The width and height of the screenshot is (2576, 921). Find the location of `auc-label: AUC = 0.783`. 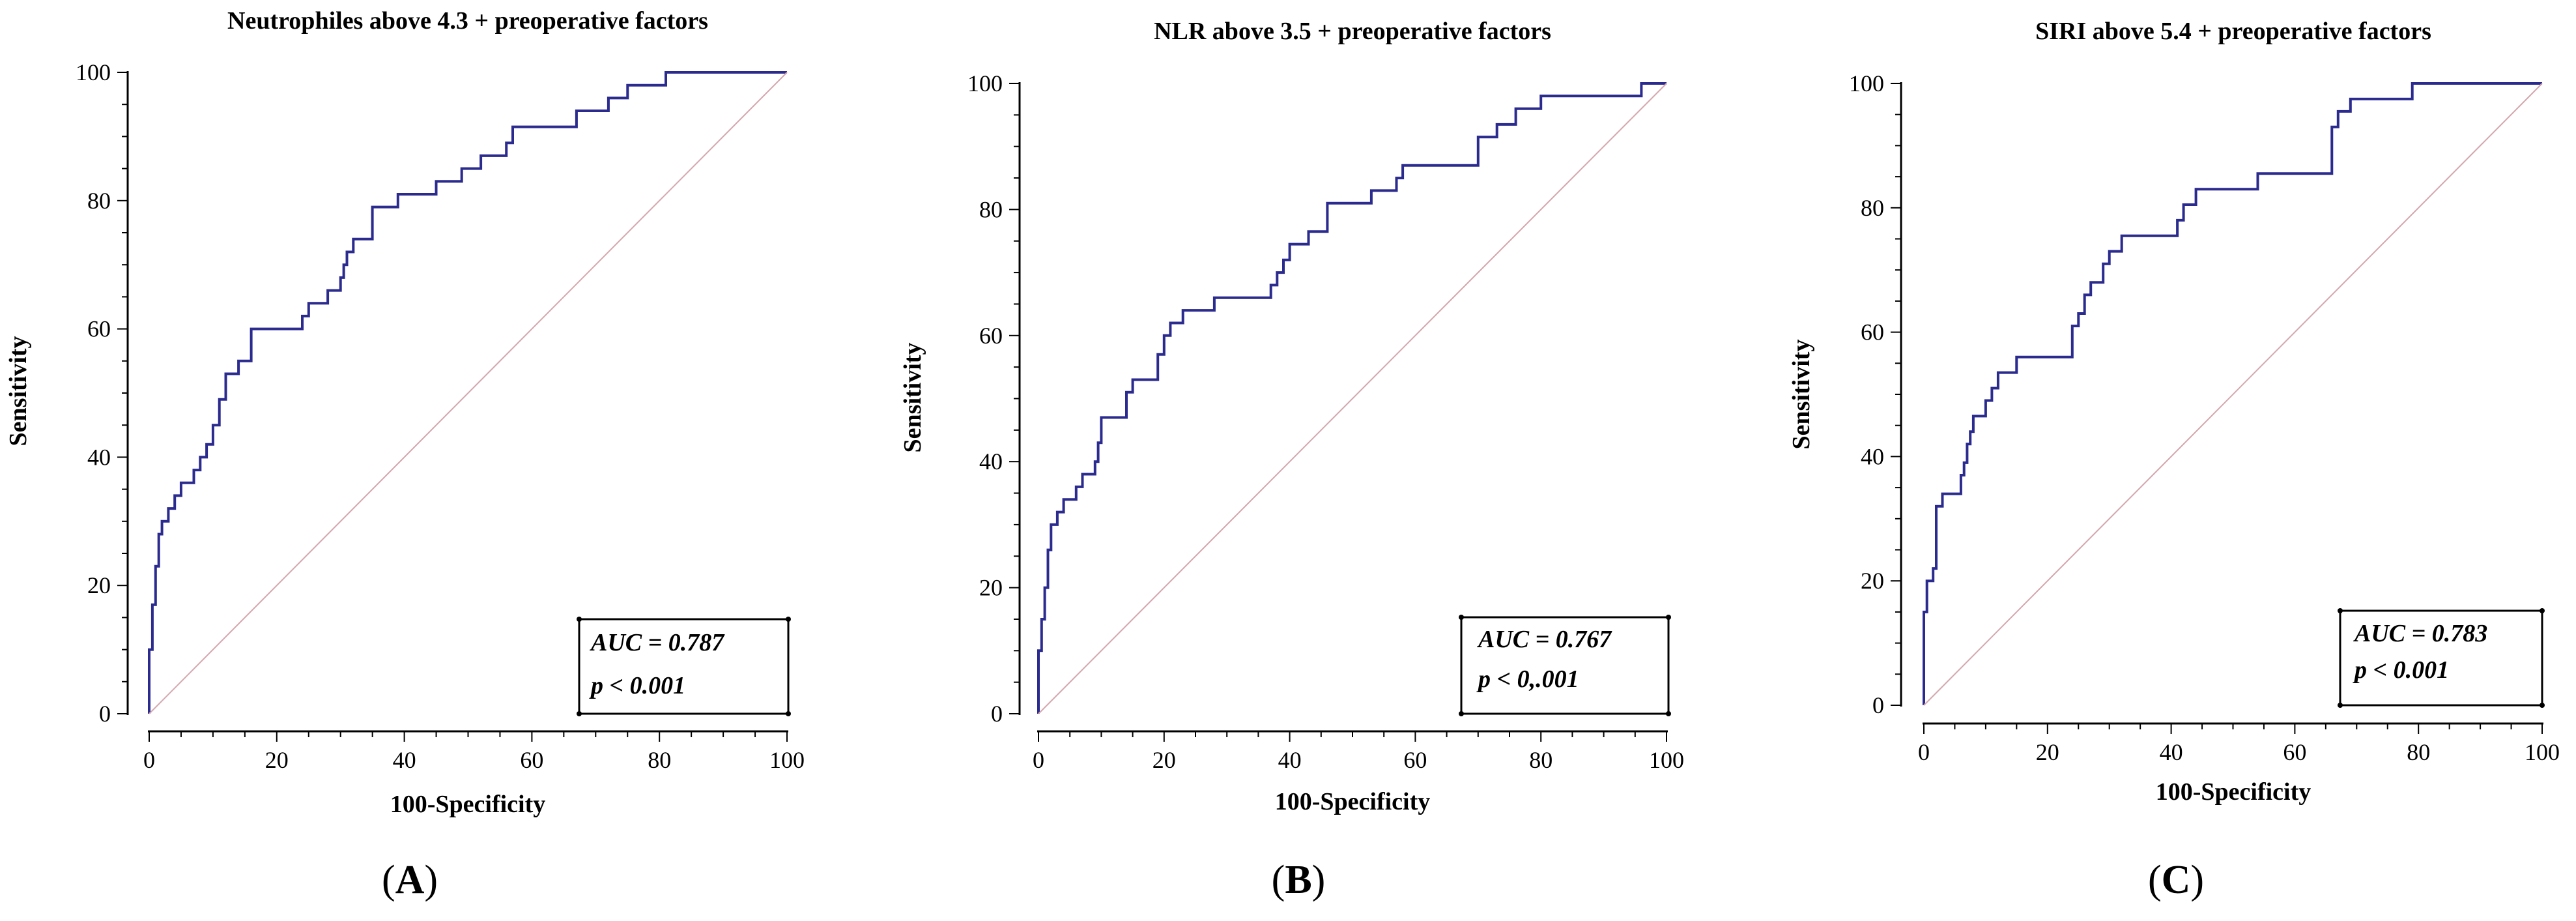

auc-label: AUC = 0.783 is located at coordinates (2420, 633).